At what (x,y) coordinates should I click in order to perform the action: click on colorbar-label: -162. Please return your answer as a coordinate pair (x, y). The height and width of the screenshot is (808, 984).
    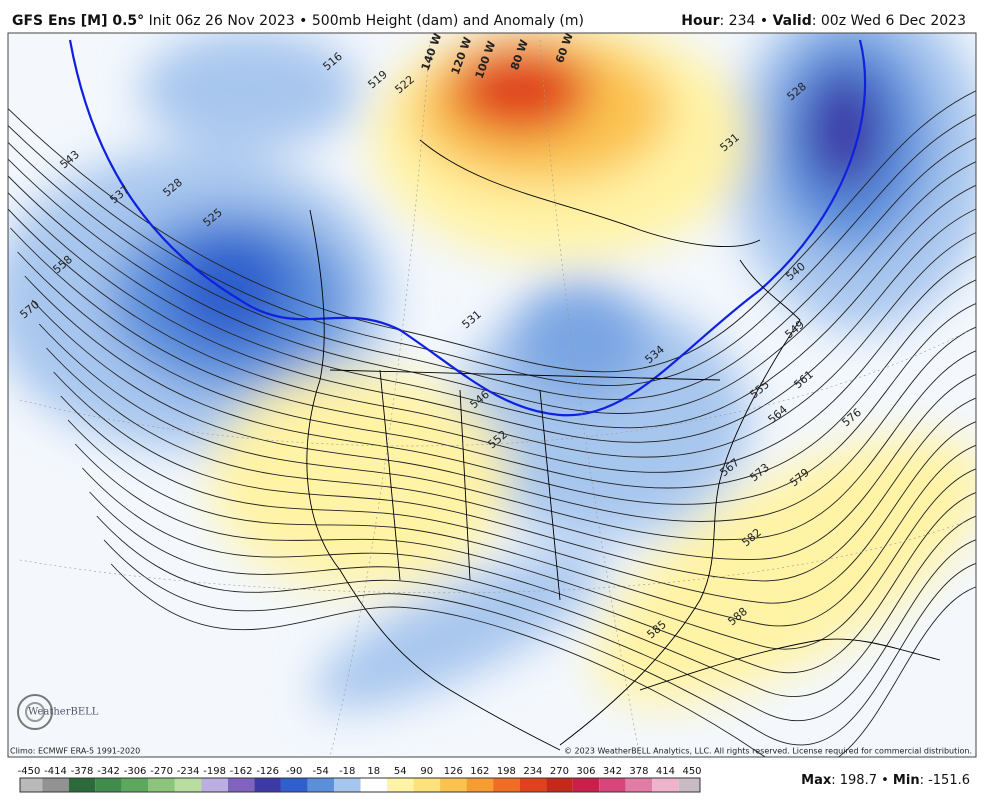
    Looking at the image, I should click on (241, 771).